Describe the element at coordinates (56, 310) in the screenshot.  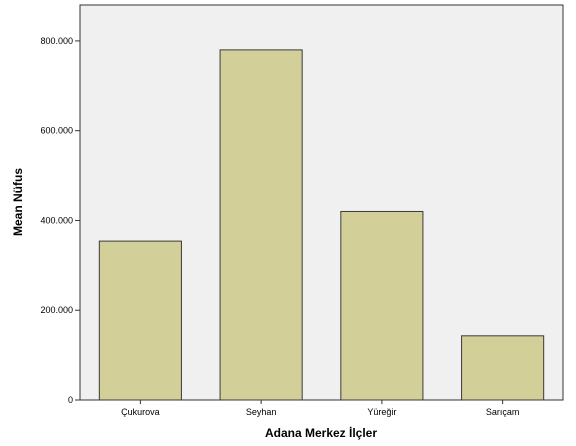
I see `y-tick-label: 200.000` at that location.